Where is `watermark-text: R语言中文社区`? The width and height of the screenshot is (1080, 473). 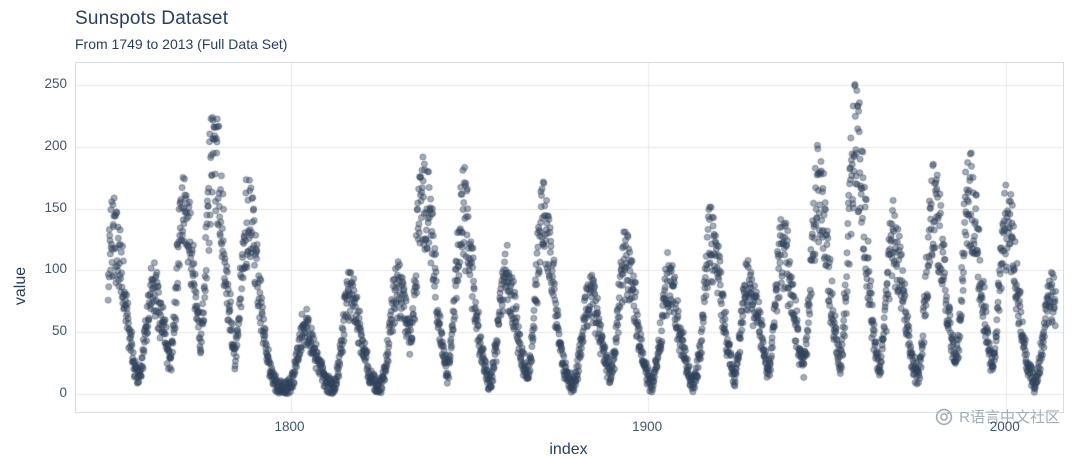 watermark-text: R语言中文社区 is located at coordinates (1009, 417).